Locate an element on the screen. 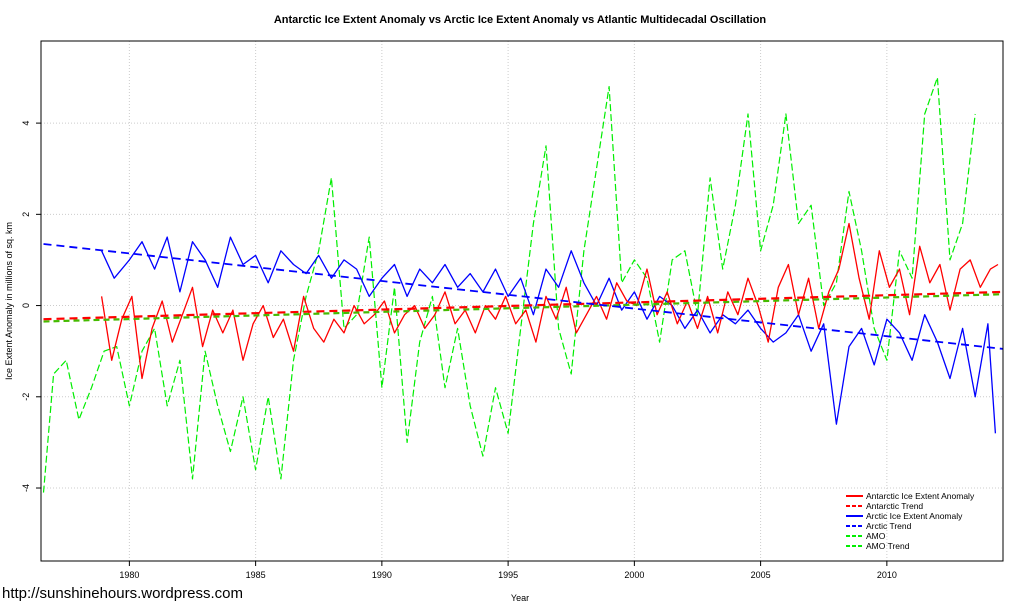 This screenshot has width=1024, height=613. legend-item-label: Antarctic Trend is located at coordinates (894, 506).